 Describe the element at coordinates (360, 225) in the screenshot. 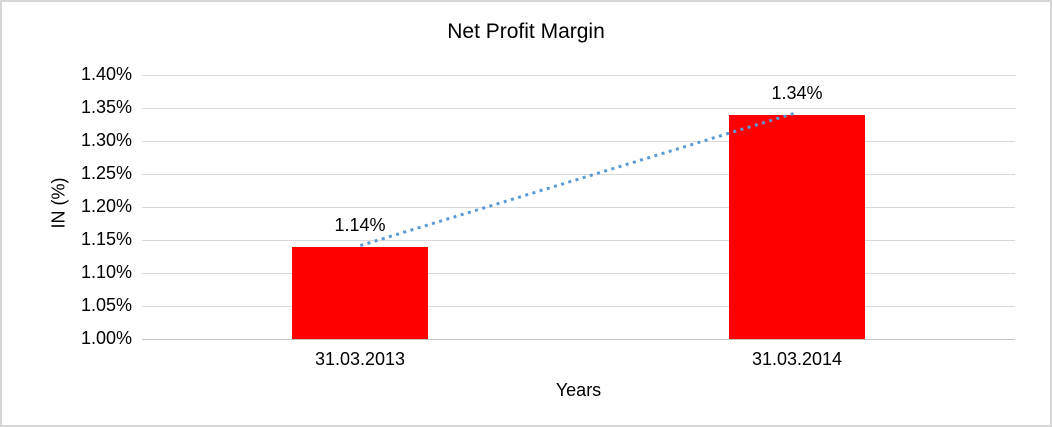

I see `bar-value-label: 1.14%` at that location.